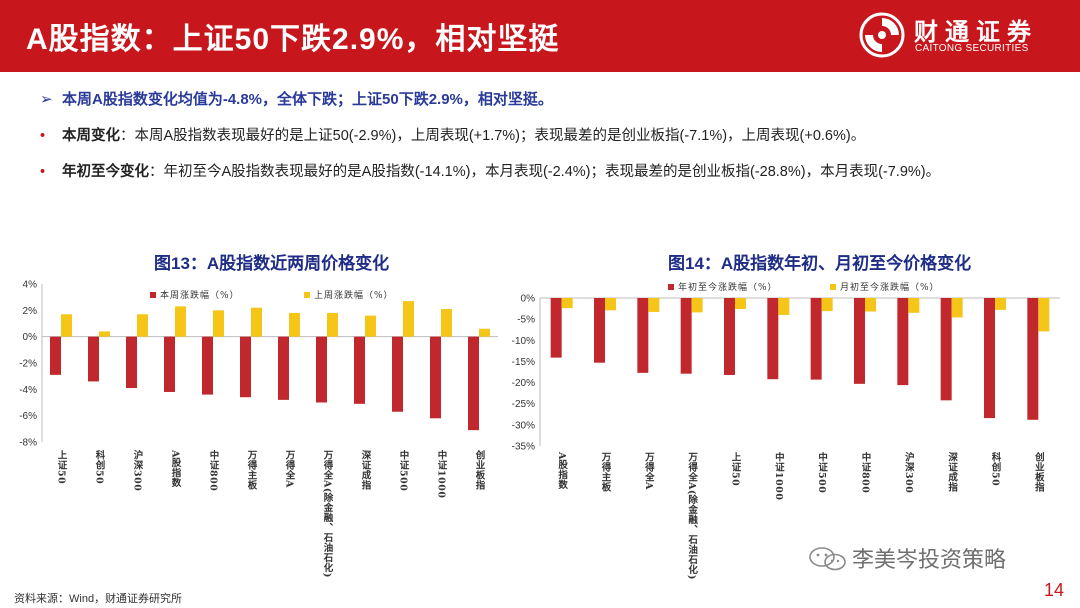  Describe the element at coordinates (28, 416) in the screenshot. I see `y-tick-label: -6%` at that location.